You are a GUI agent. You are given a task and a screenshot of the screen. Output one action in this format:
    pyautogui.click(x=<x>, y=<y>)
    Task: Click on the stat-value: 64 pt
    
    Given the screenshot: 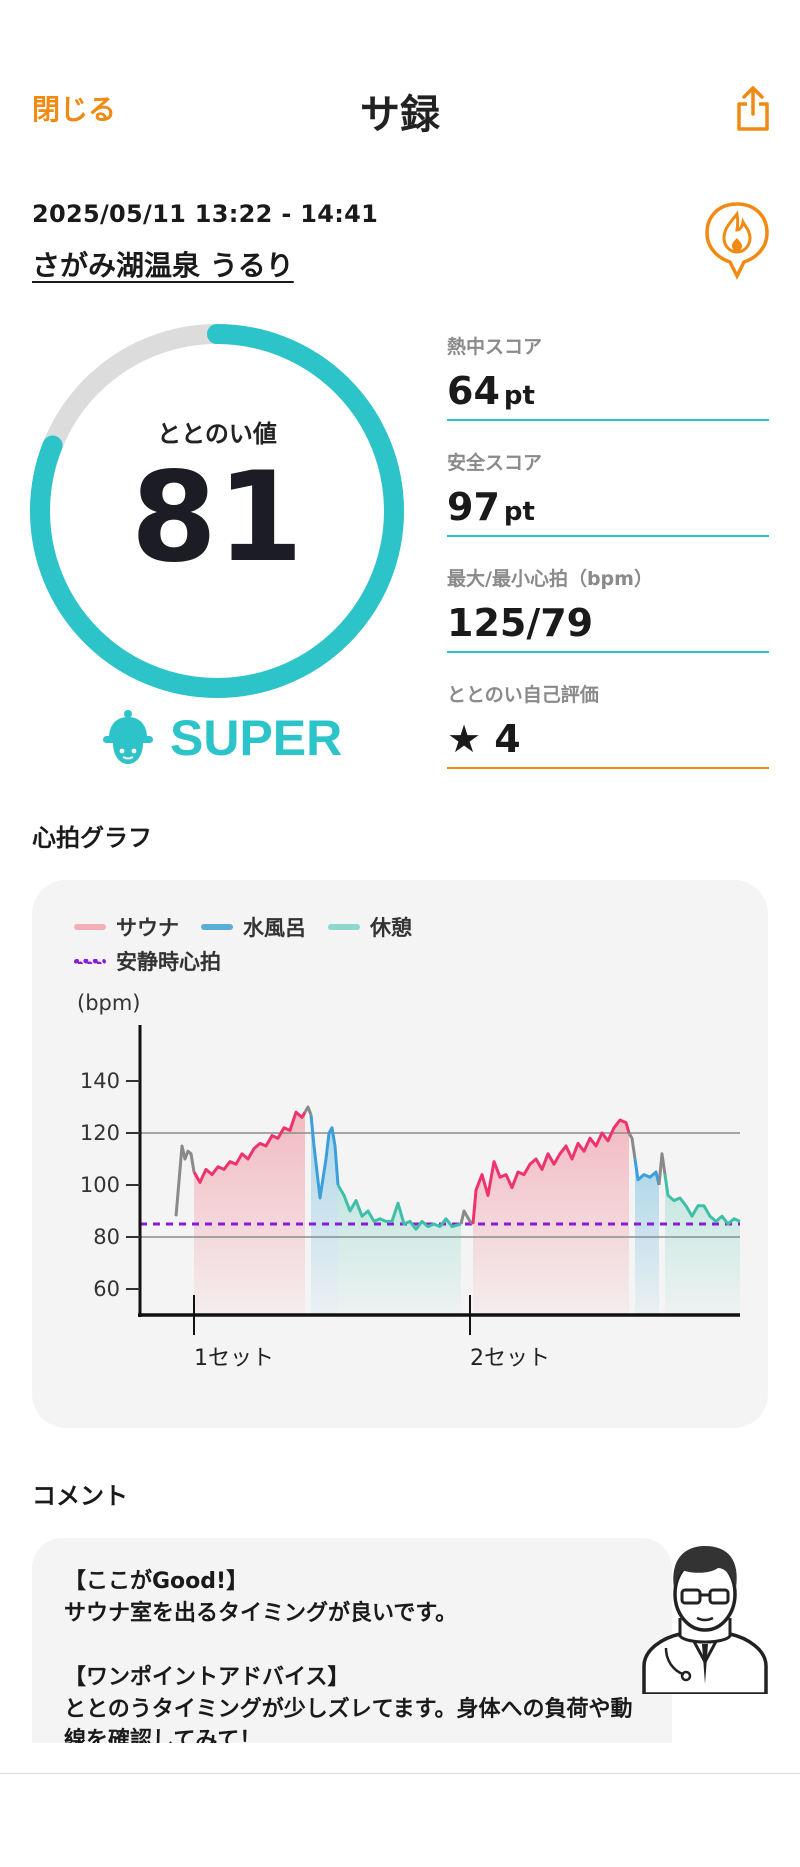 What is the action you would take?
    pyautogui.click(x=491, y=391)
    